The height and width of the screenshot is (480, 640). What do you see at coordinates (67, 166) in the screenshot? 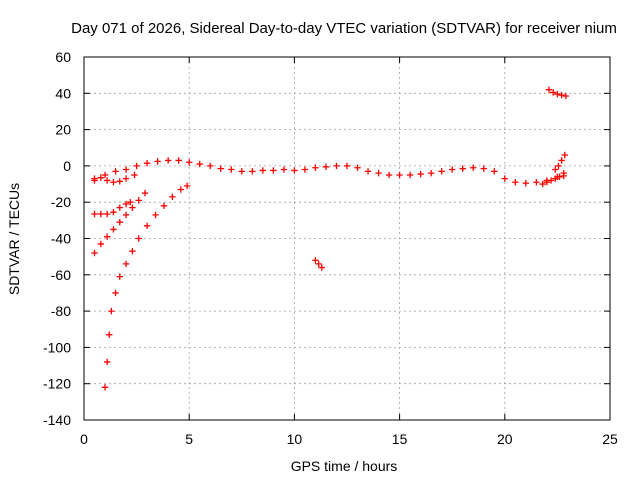
I see `y-tick-label: 0` at bounding box center [67, 166].